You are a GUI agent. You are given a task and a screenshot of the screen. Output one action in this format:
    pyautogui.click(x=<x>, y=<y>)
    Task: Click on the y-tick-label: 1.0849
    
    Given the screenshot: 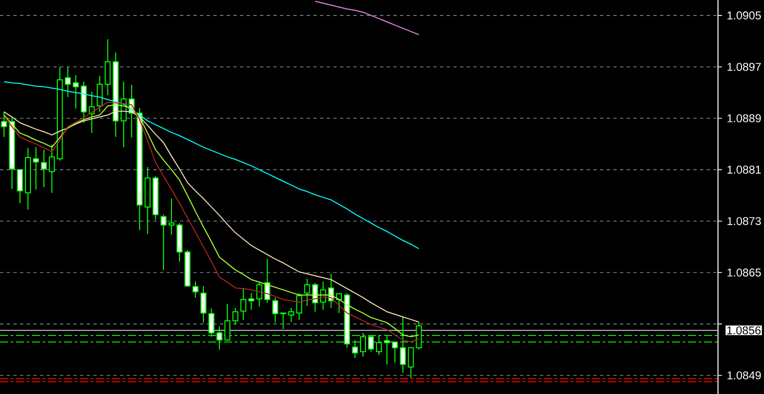 What is the action you would take?
    pyautogui.click(x=744, y=375)
    